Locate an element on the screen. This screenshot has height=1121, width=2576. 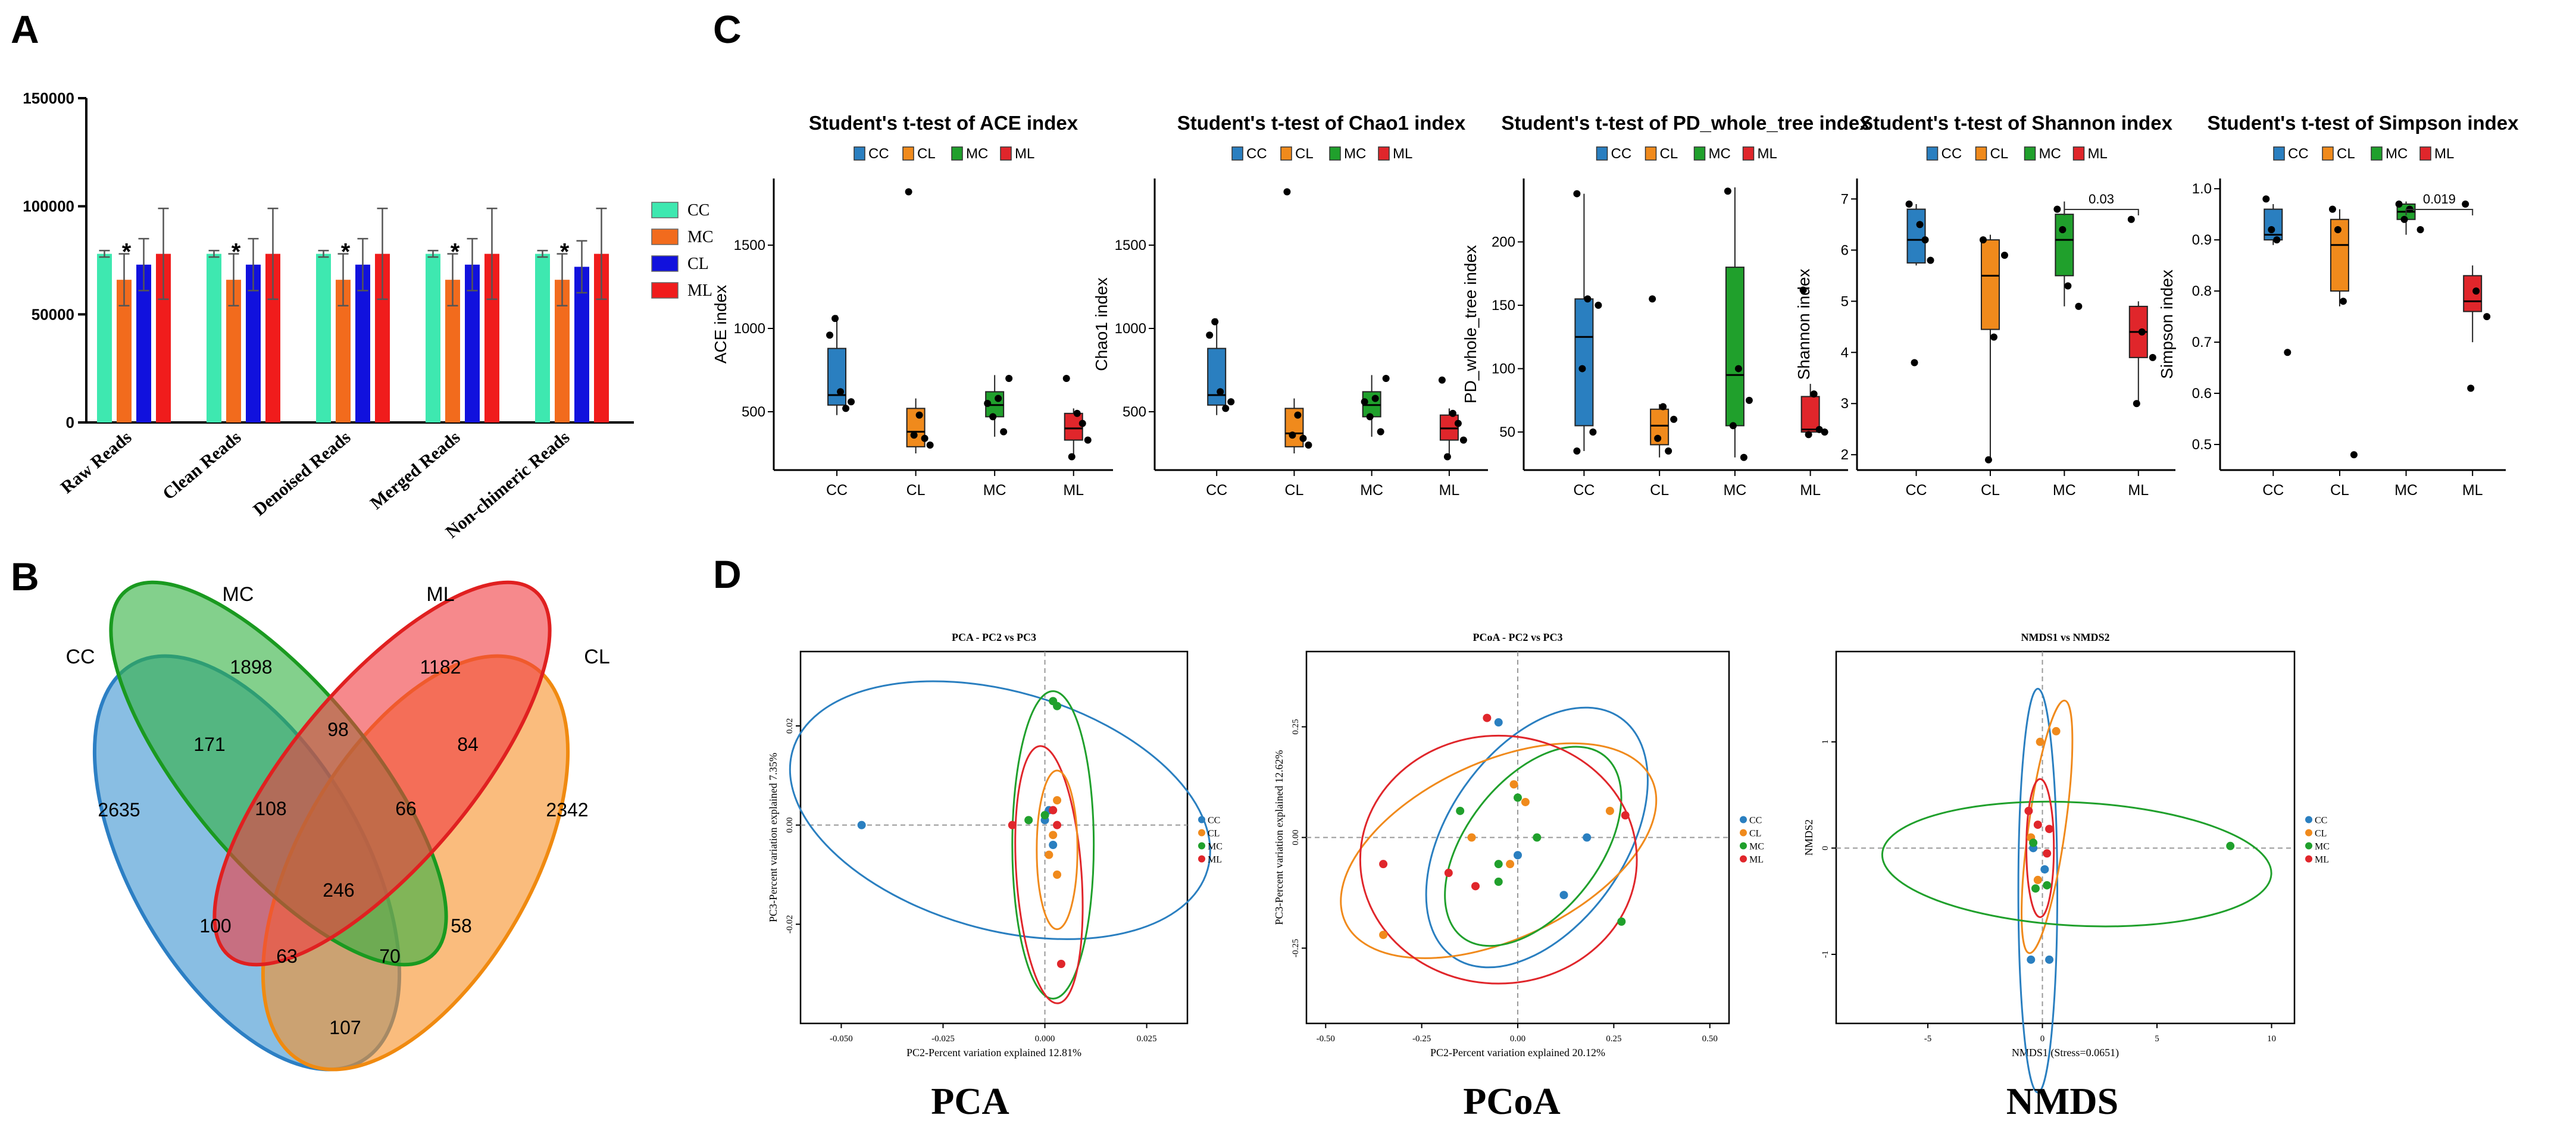
sample-point-cc is located at coordinates (861, 825).